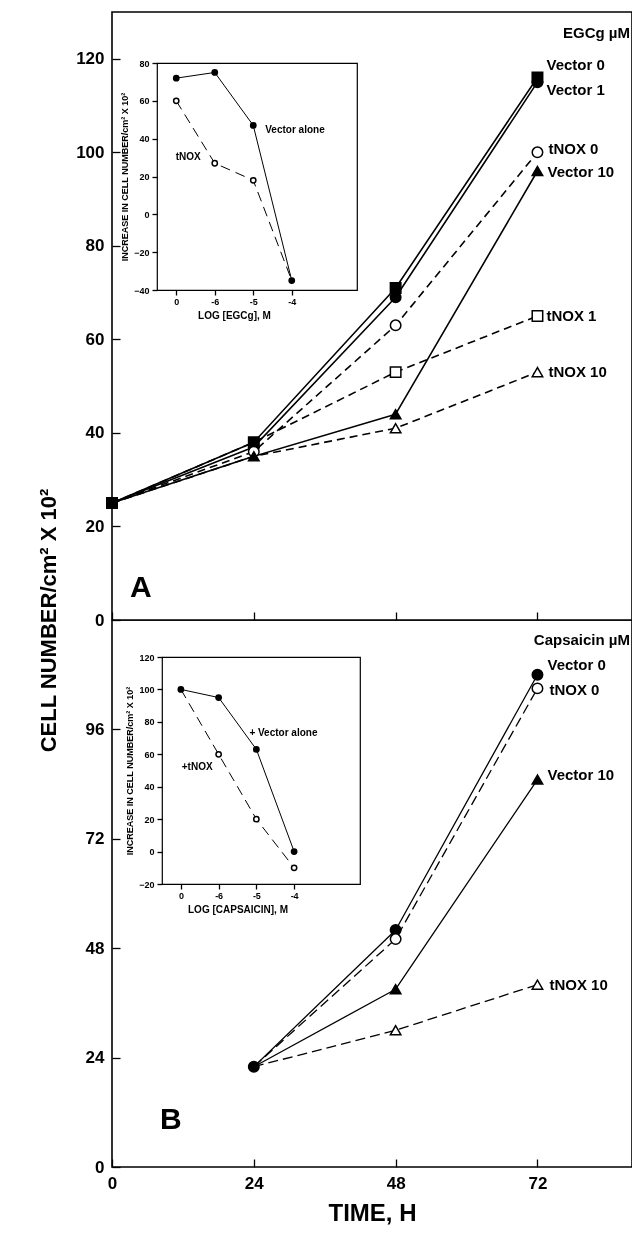 This screenshot has height=1246, width=632. Describe the element at coordinates (571, 315) in the screenshot. I see `series-label: tNOX 1` at that location.